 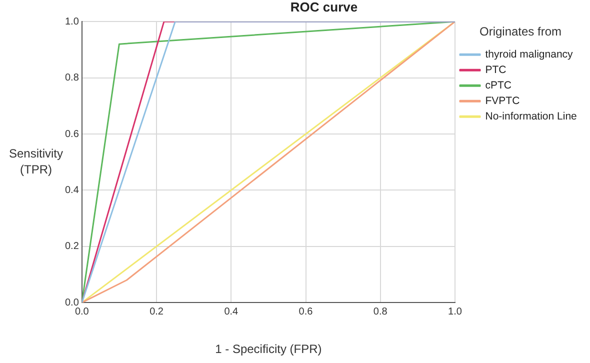 I want to click on x-tick-label: 0.6, so click(x=306, y=312).